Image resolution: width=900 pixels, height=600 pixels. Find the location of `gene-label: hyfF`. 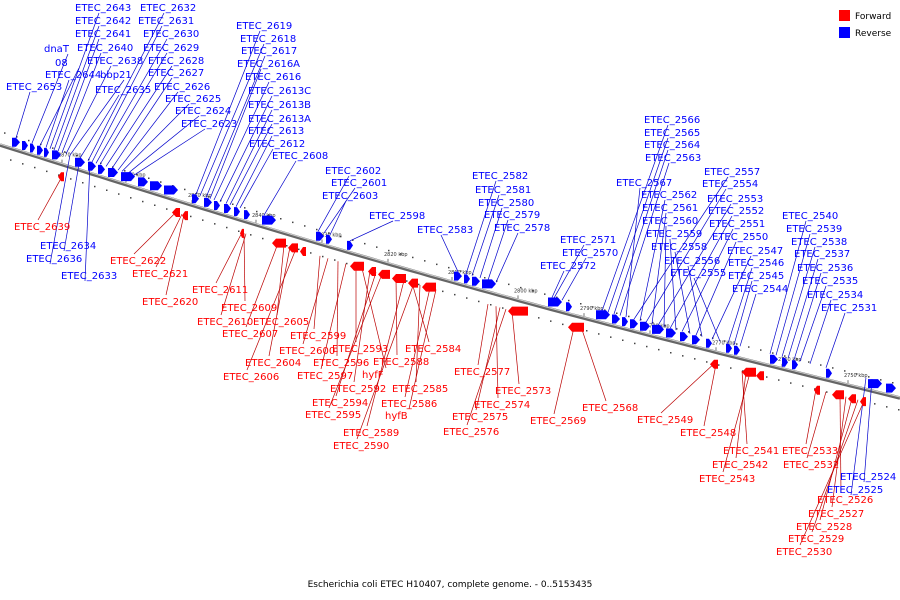

gene-label: hyfF is located at coordinates (373, 375).